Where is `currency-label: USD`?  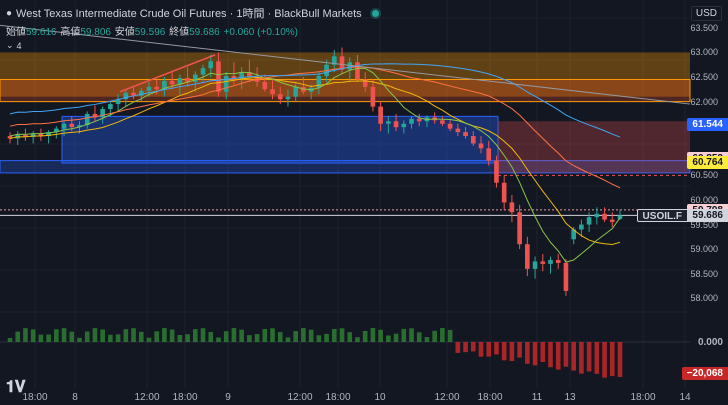
currency-label: USD is located at coordinates (706, 13).